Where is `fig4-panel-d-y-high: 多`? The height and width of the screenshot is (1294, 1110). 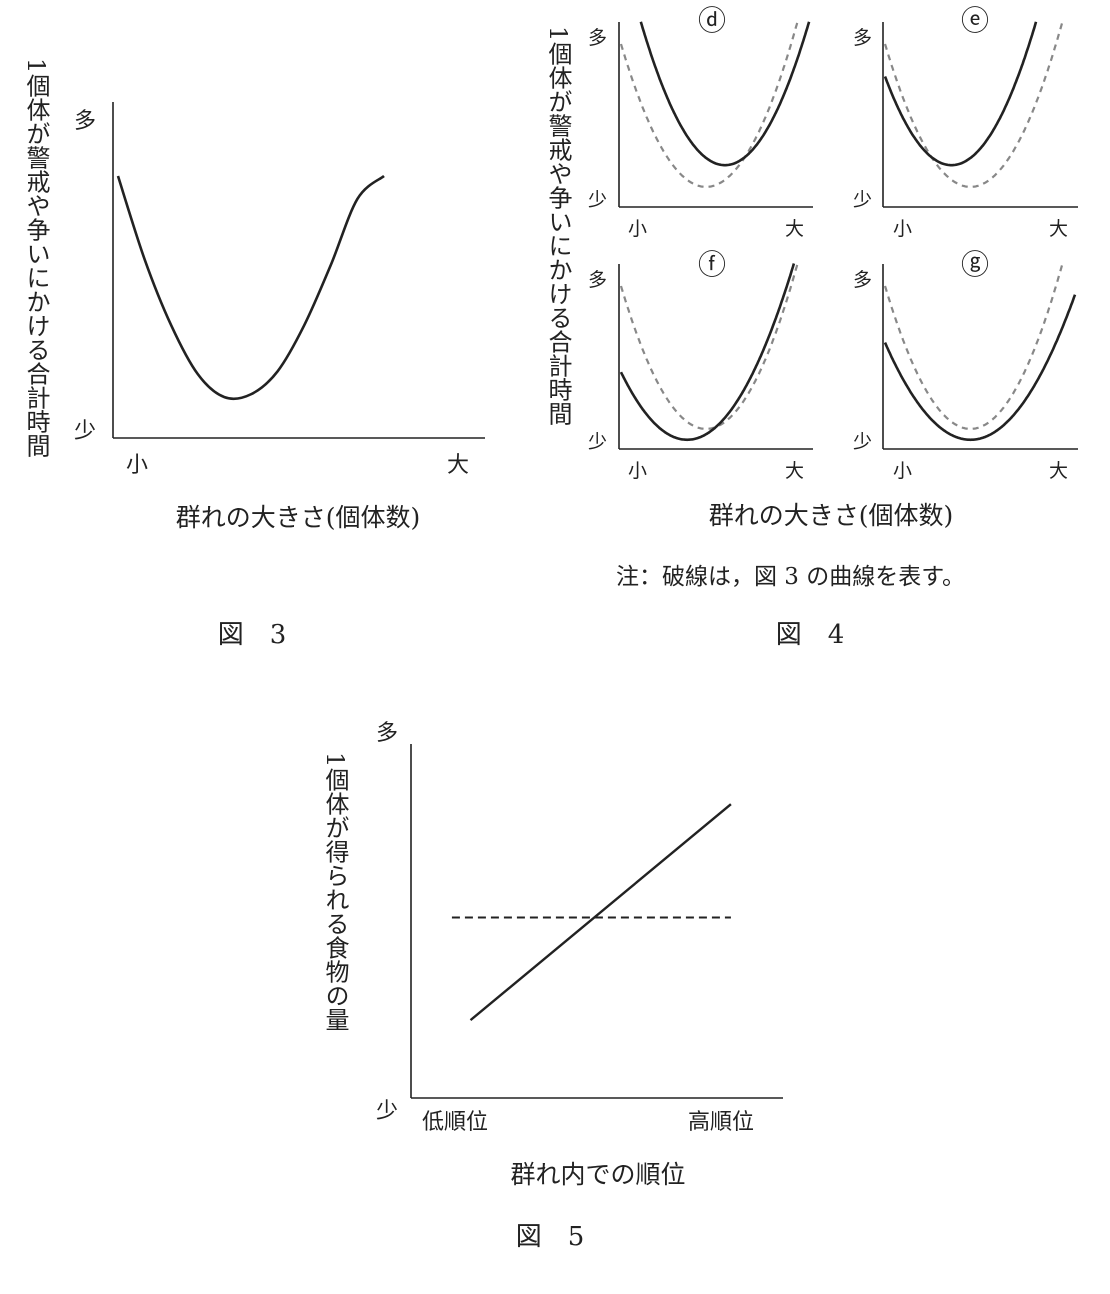
fig4-panel-d-y-high: 多 is located at coordinates (597, 38).